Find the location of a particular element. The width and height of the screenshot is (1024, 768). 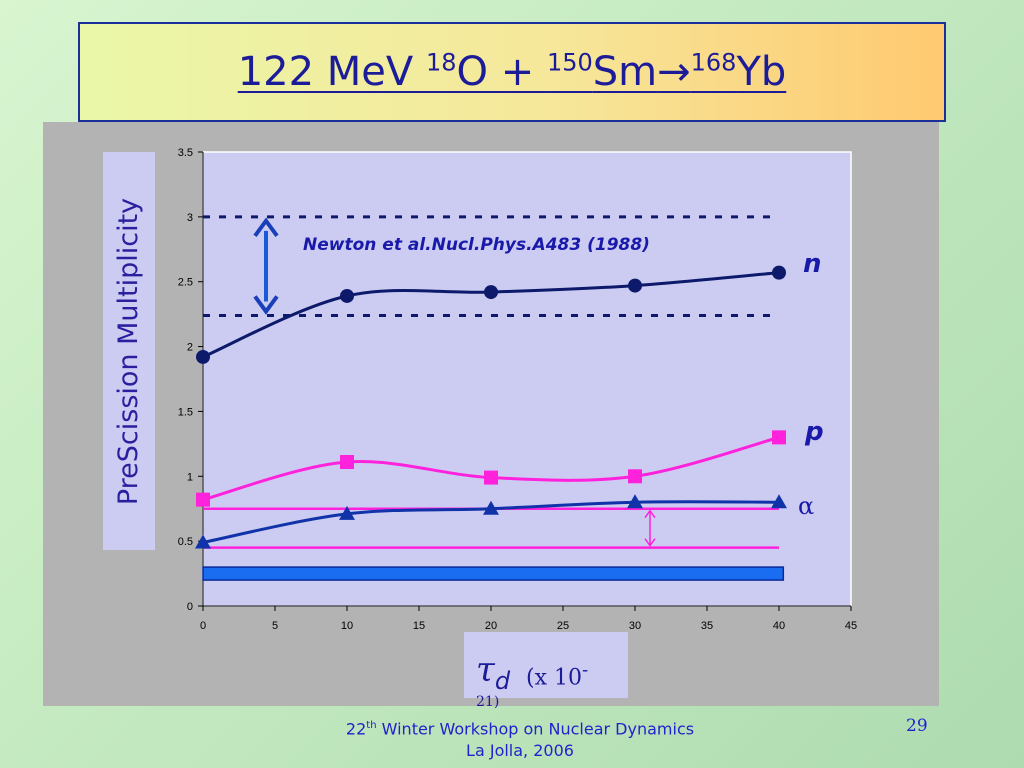

tau-subscript: d is located at coordinates (502, 680).